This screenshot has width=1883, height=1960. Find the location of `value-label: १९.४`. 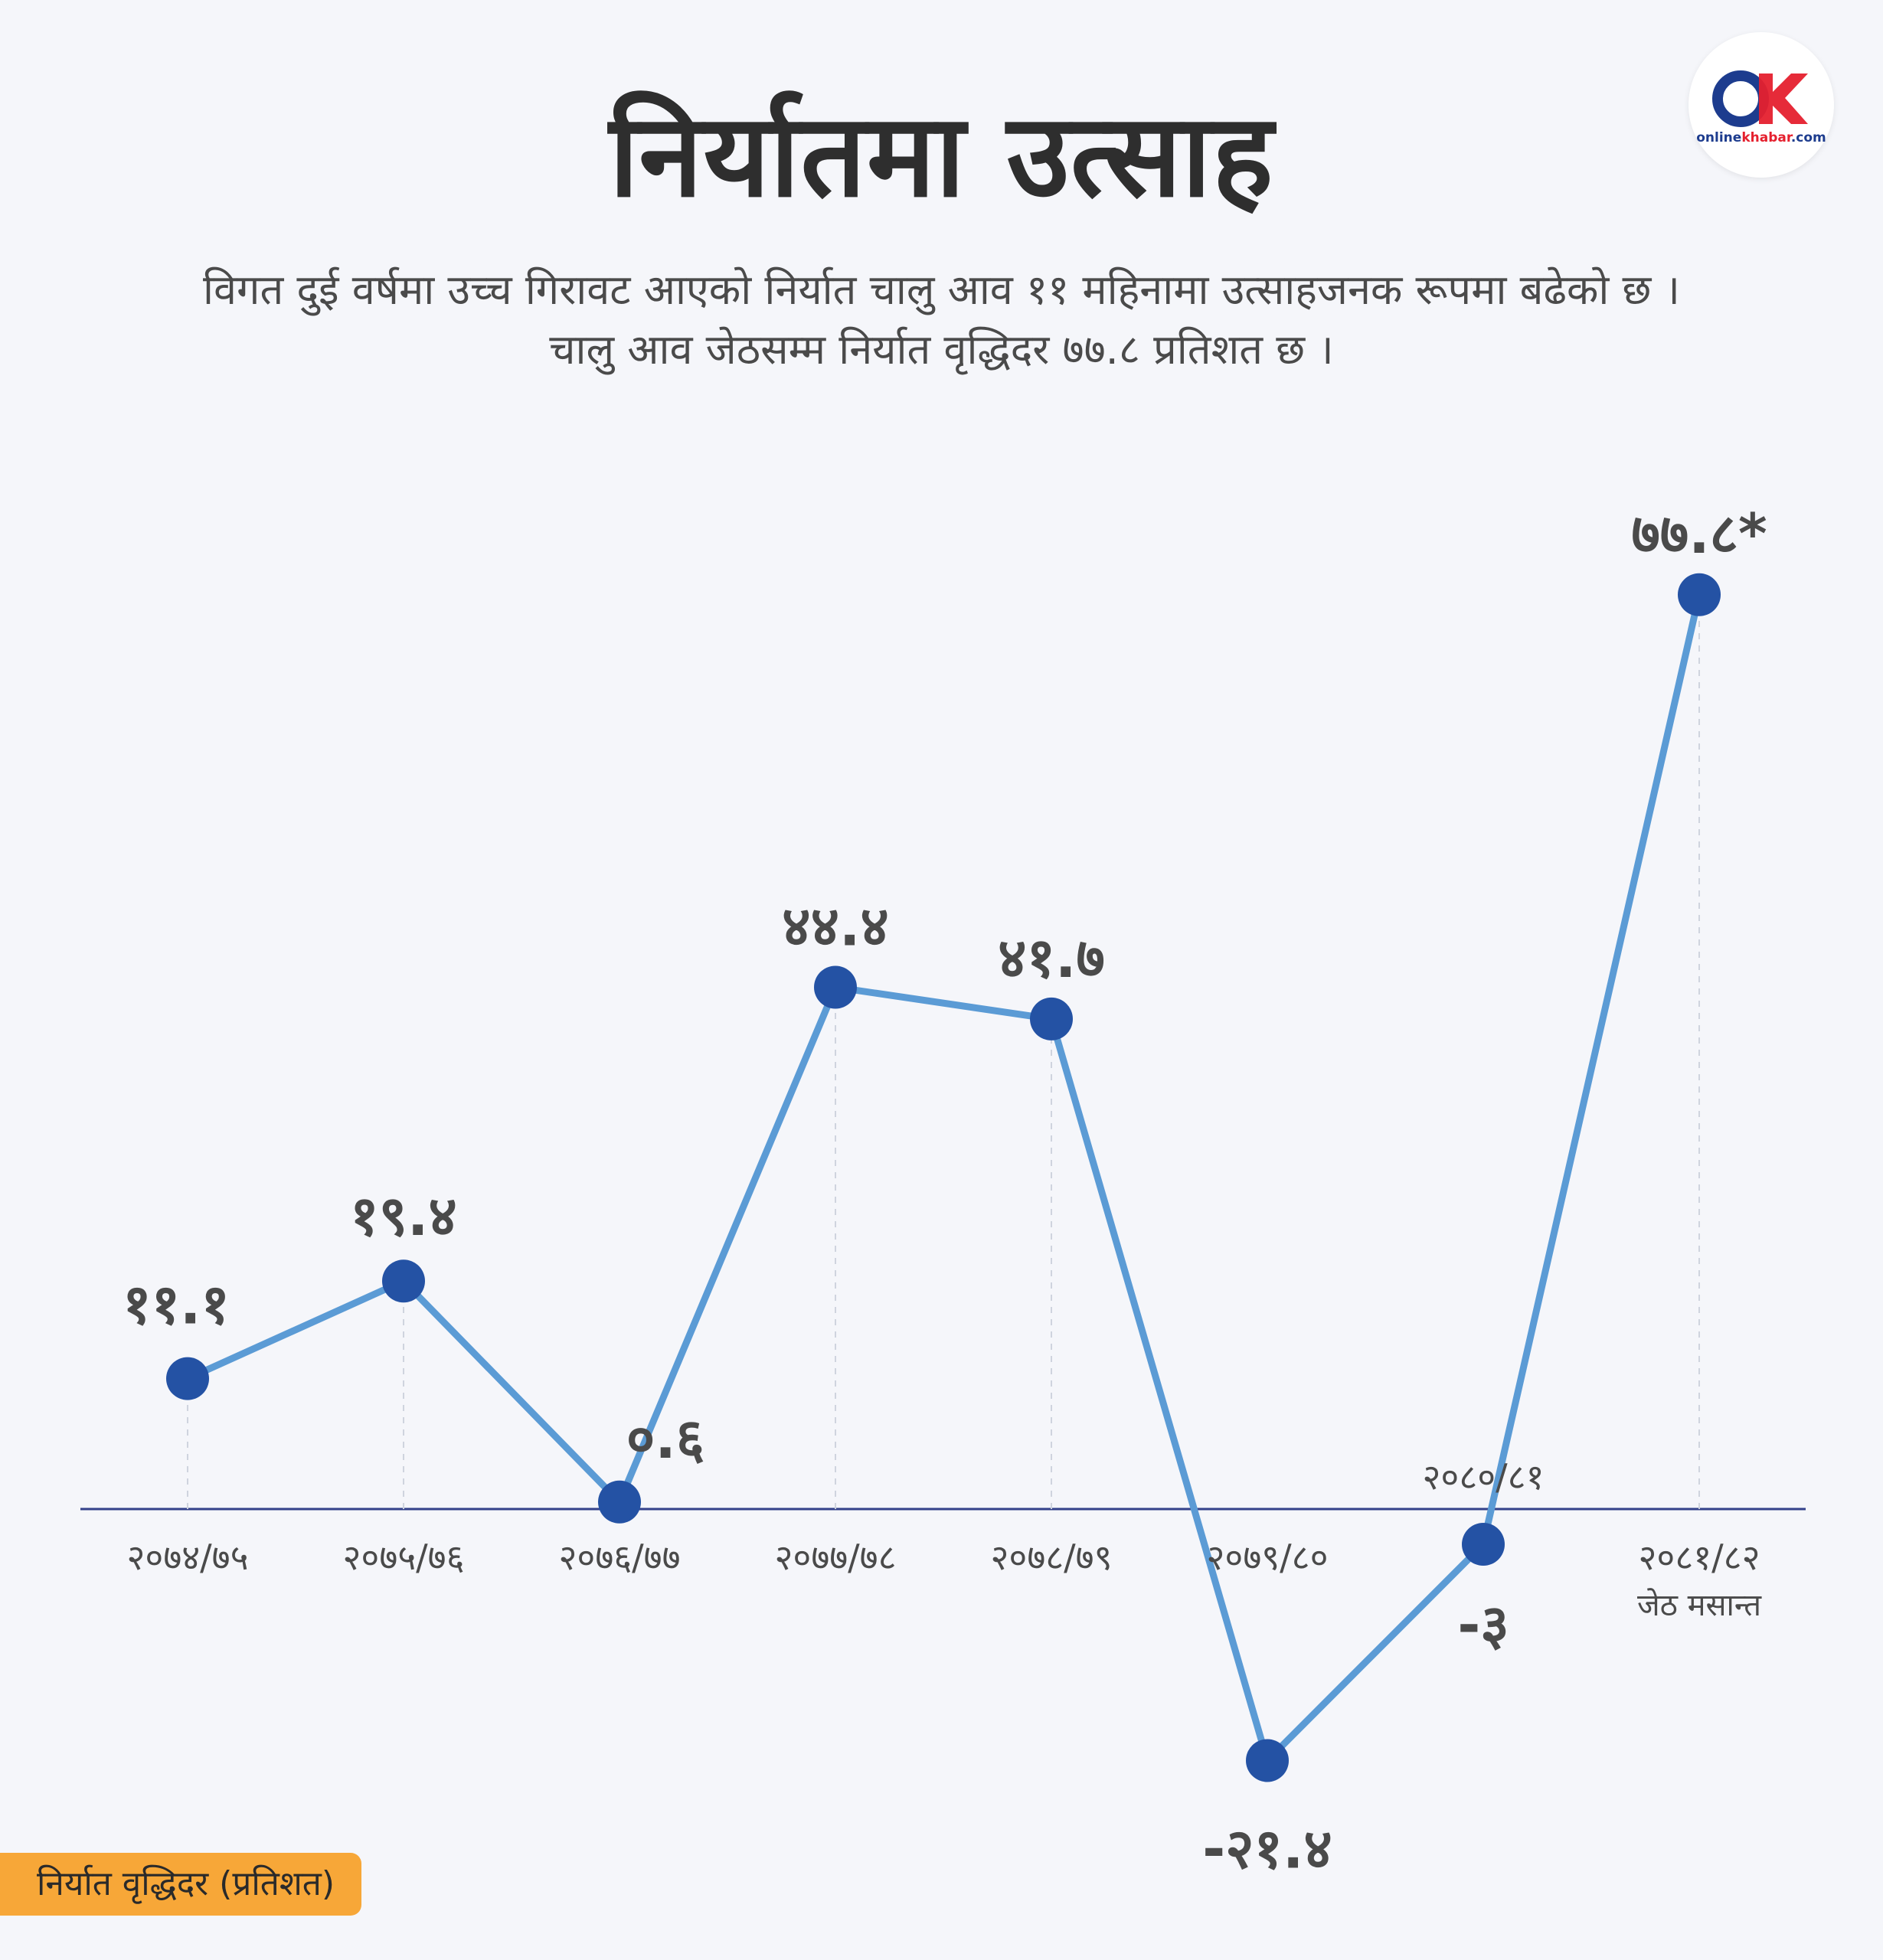

value-label: १९.४ is located at coordinates (403, 1216).